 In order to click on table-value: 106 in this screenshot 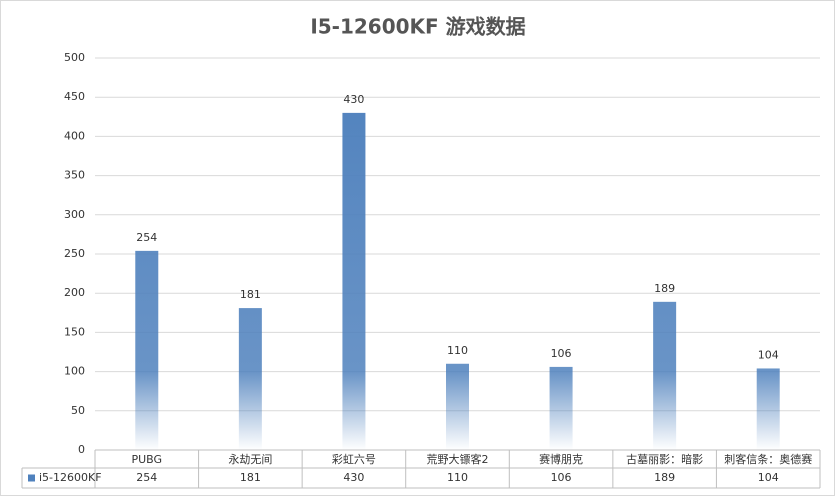, I will do `click(561, 477)`.